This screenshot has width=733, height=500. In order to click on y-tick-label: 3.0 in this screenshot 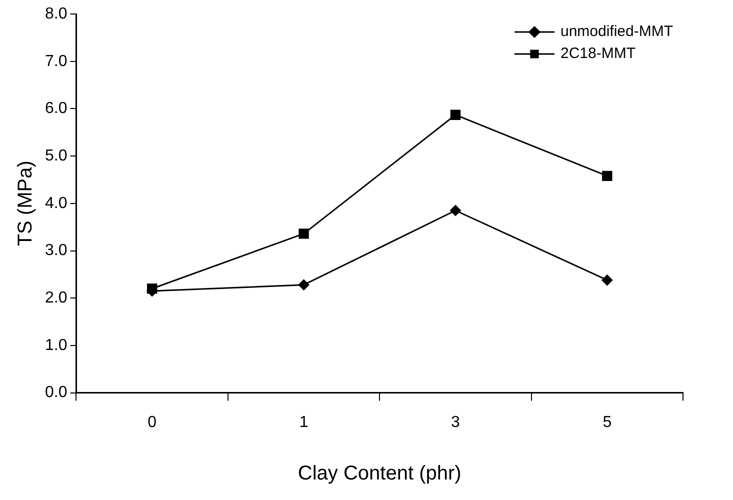, I will do `click(56, 251)`.